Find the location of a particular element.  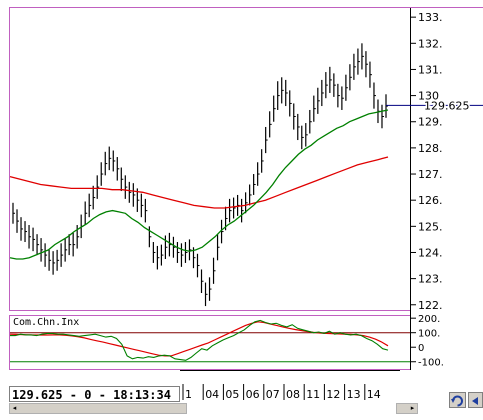

time-axis-label: 1 is located at coordinates (188, 394).